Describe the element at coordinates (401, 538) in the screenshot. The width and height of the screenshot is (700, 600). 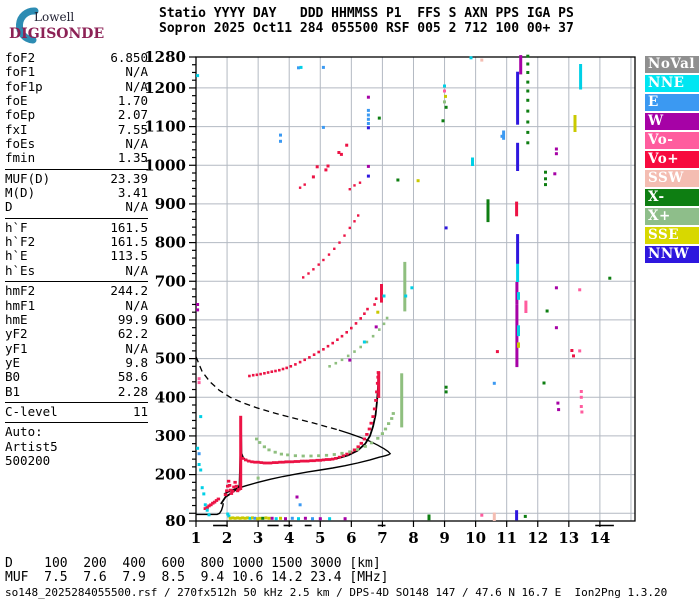
I see `x-axis-labels: 1 2 3 4 5 6 7 8 9 10 11 12 13 14` at that location.